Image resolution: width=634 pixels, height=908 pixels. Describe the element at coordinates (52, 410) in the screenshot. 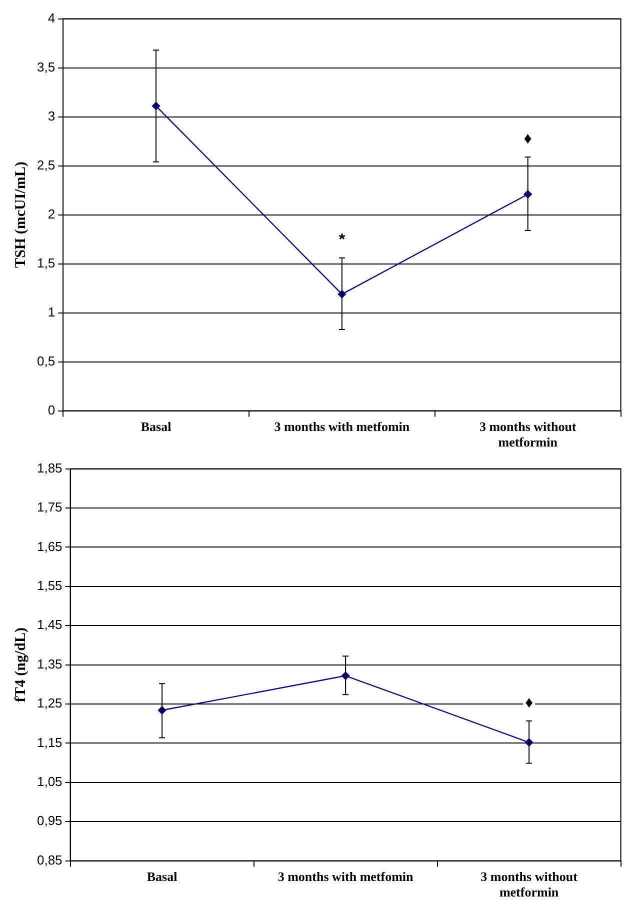

I see `y-tick-label: 0` at that location.